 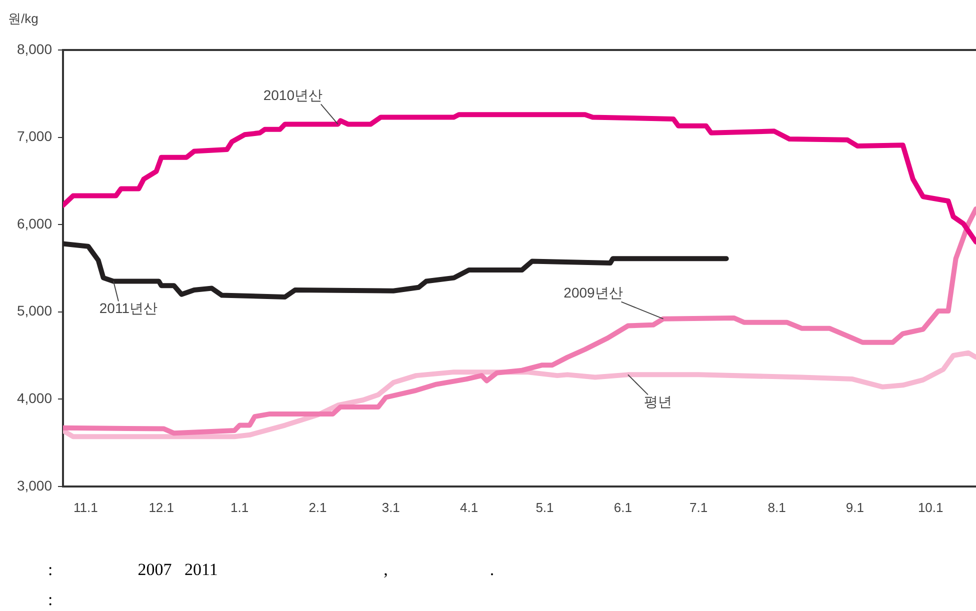 I want to click on series-label: 2009년산, so click(x=593, y=292).